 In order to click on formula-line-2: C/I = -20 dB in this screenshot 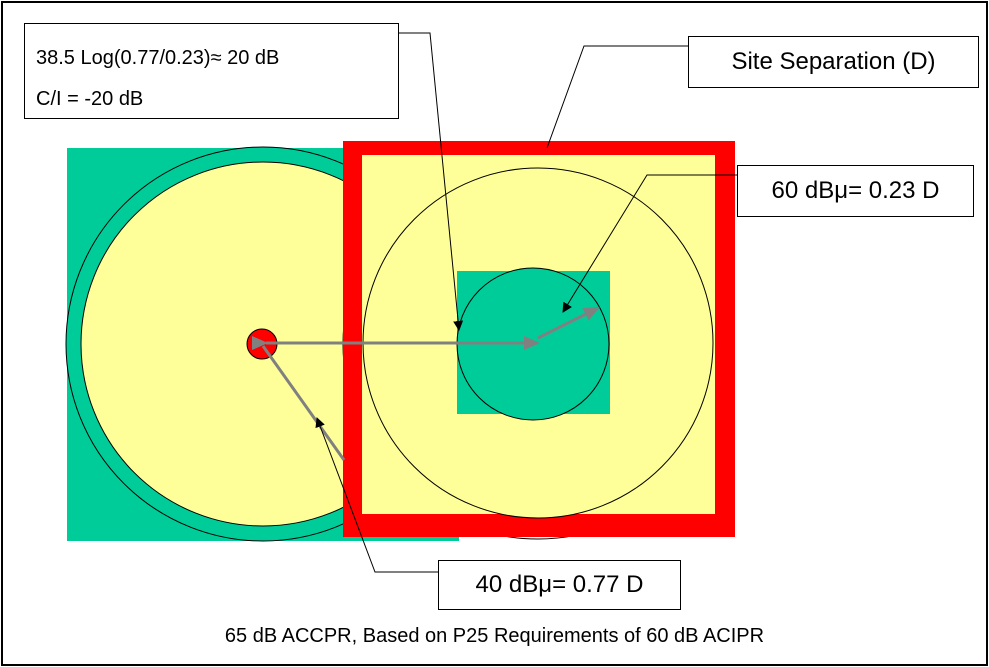, I will do `click(217, 99)`.